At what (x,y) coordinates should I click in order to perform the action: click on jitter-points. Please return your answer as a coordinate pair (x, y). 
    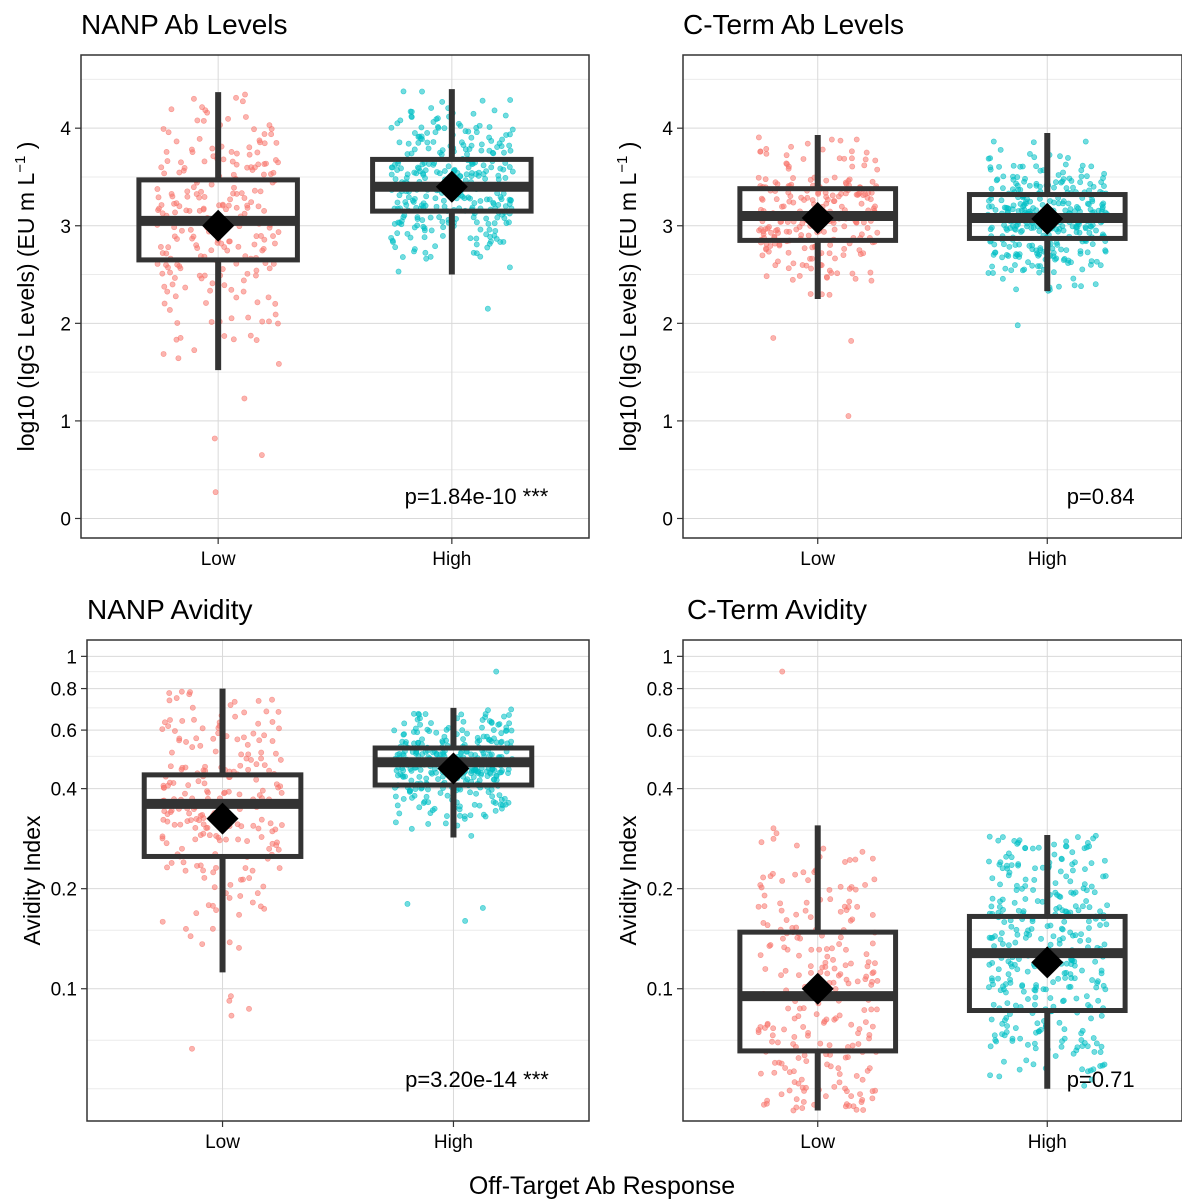
    Looking at the image, I should click on (933, 891).